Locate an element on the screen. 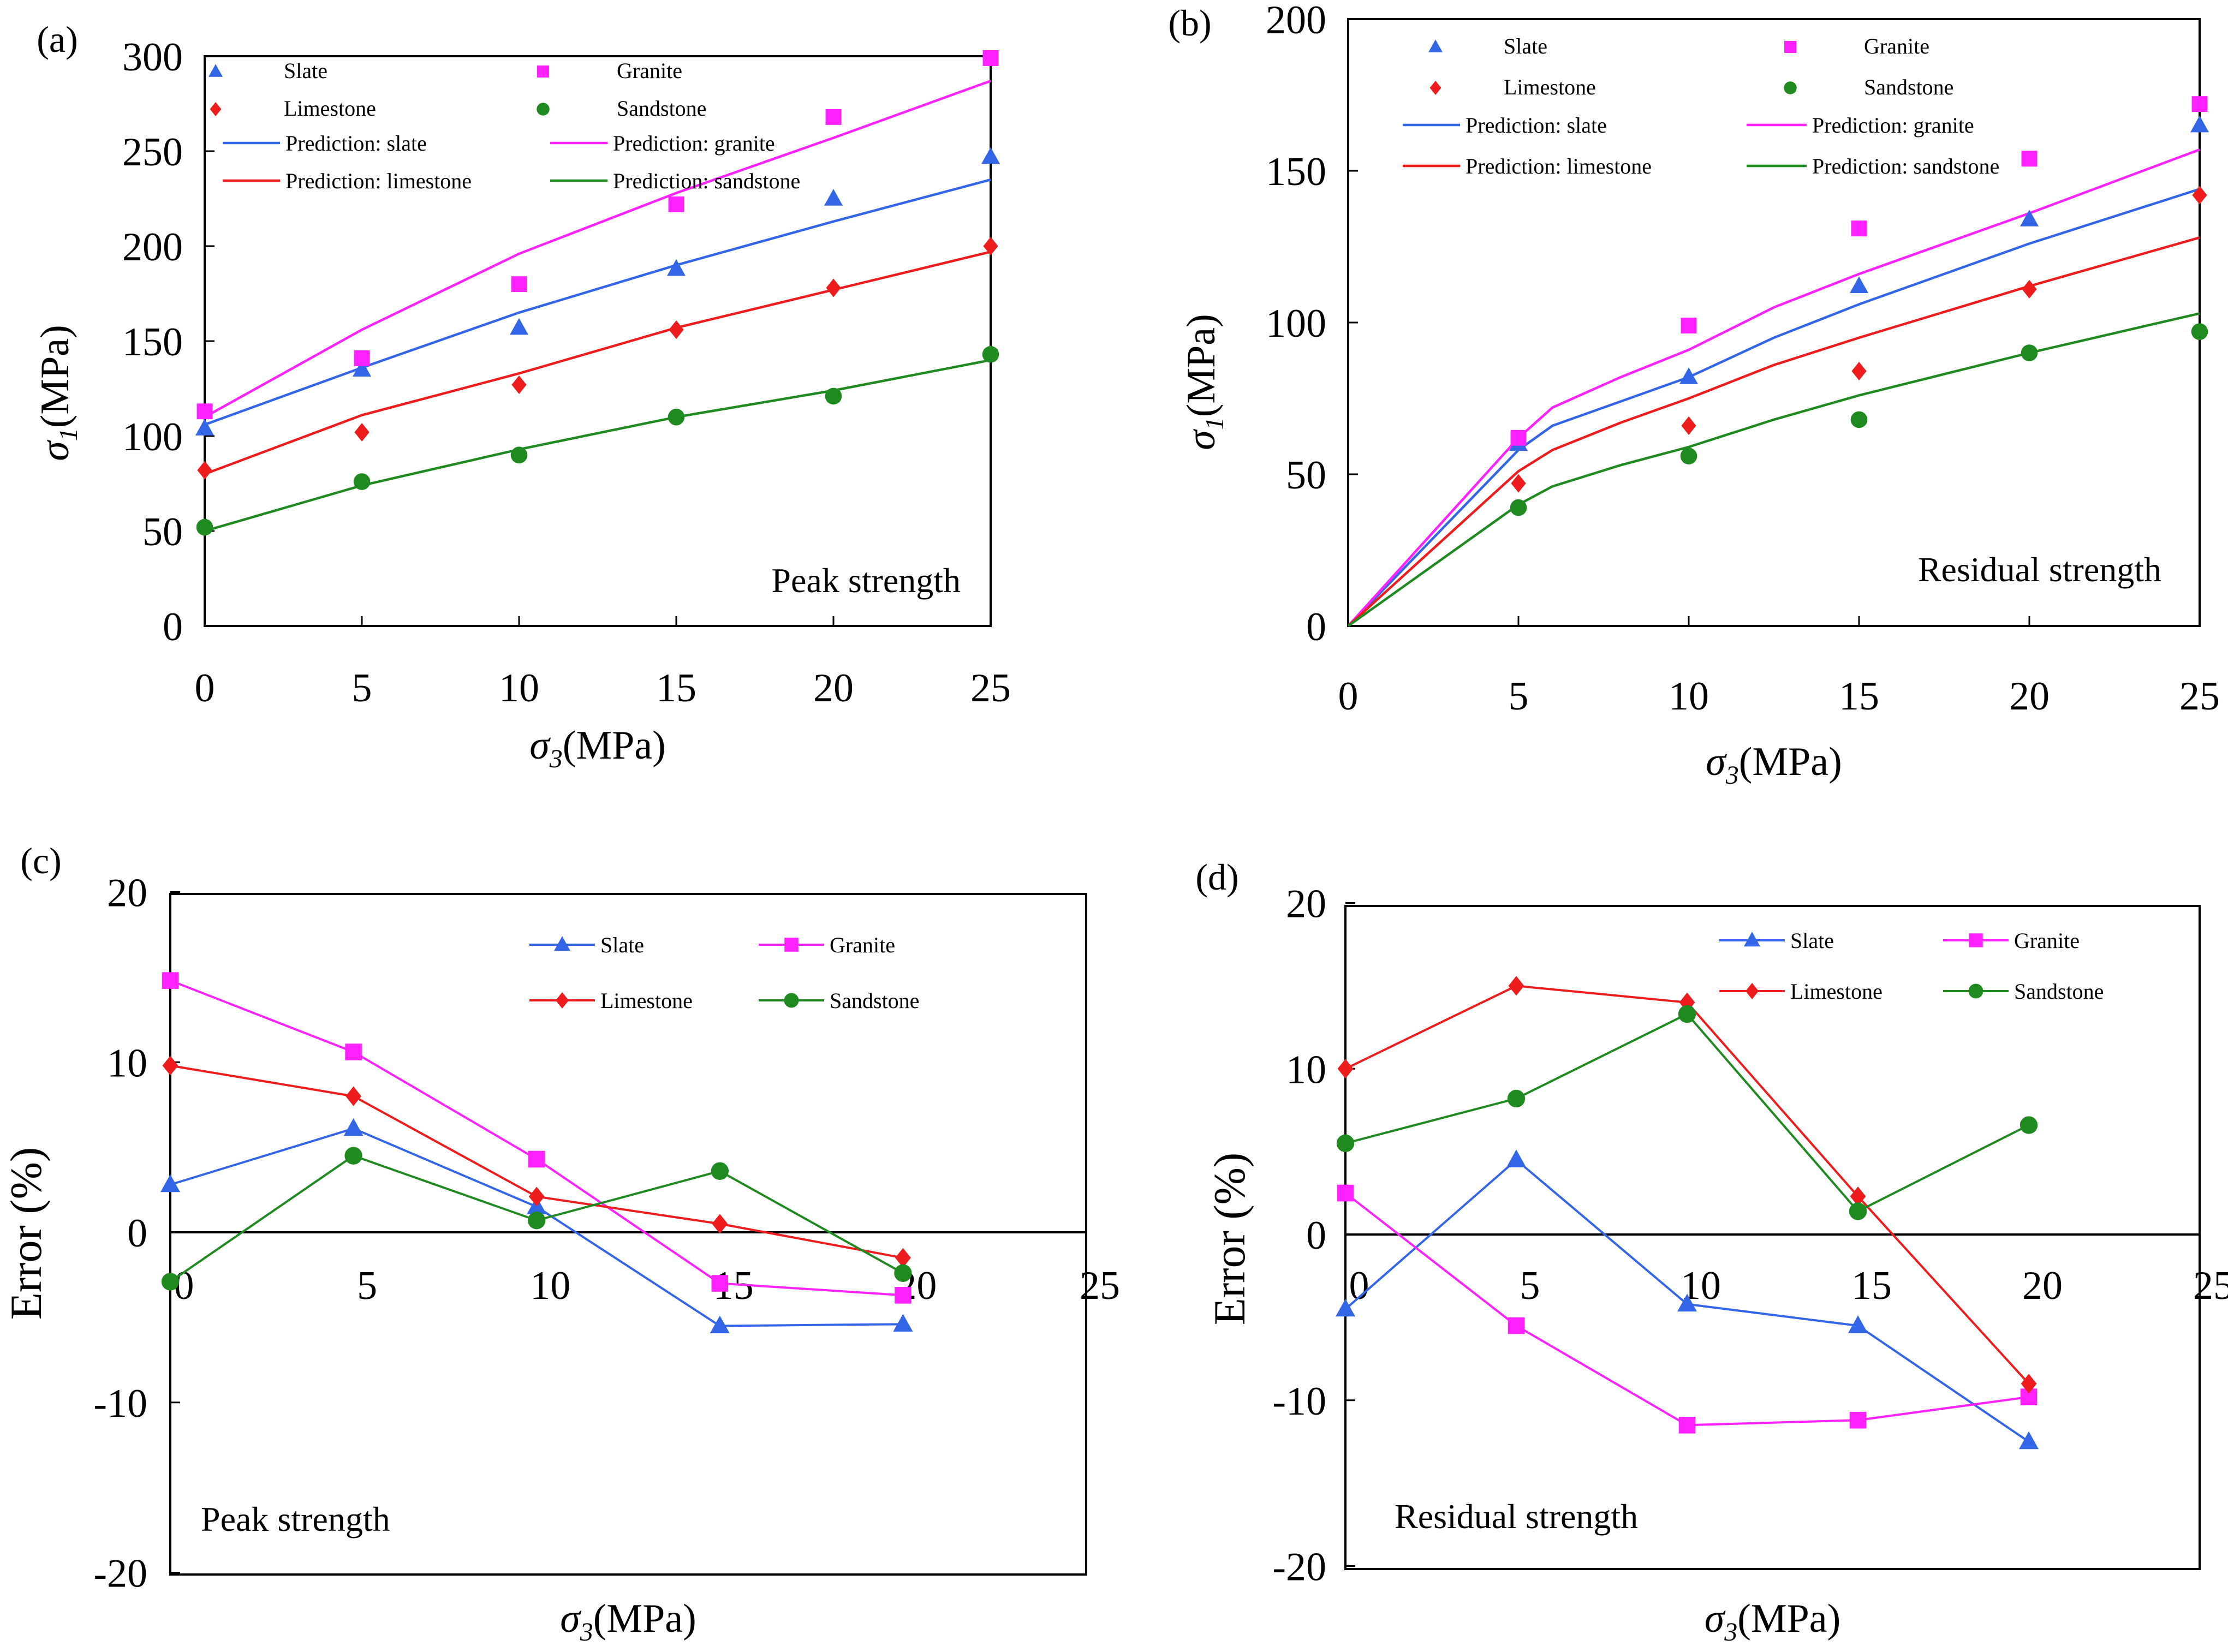 This screenshot has height=1652, width=2228. series-line-granite is located at coordinates (536, 1138).